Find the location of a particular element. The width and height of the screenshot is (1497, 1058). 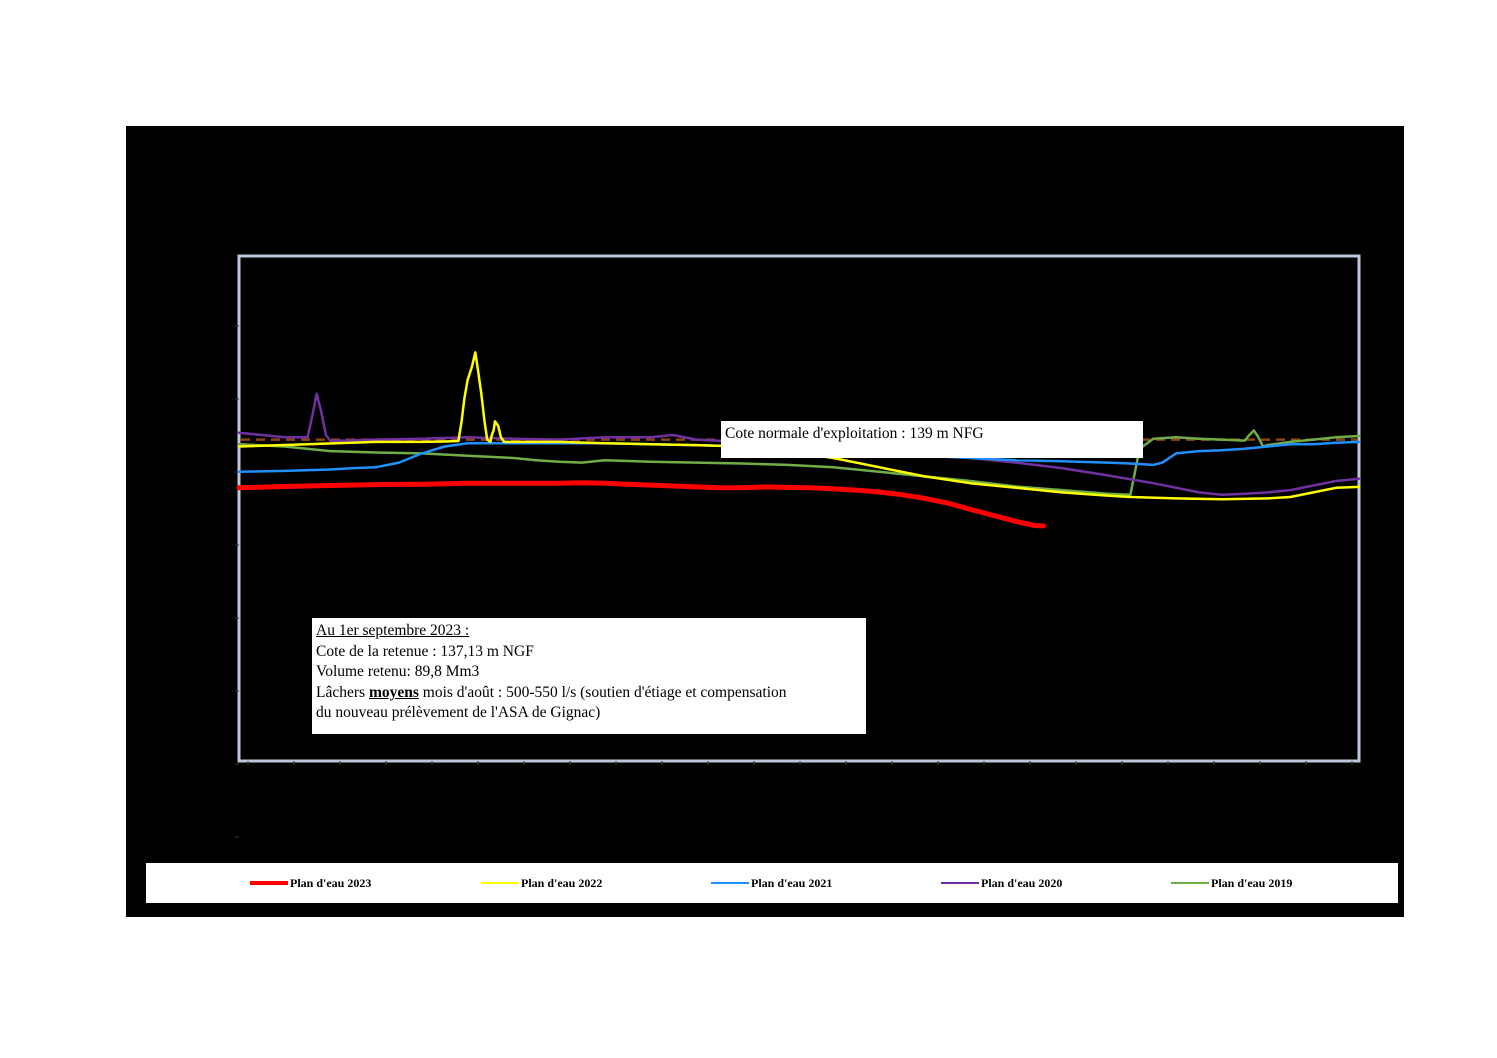

legend-item-2019: Plan d'eau 2019 is located at coordinates (1231, 883).